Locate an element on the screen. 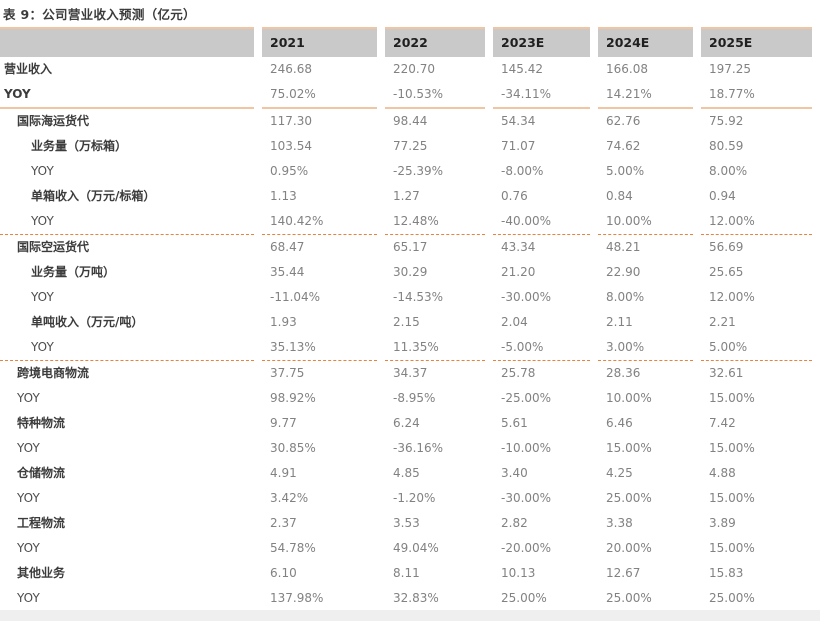  value-cell: 8.11 is located at coordinates (406, 573).